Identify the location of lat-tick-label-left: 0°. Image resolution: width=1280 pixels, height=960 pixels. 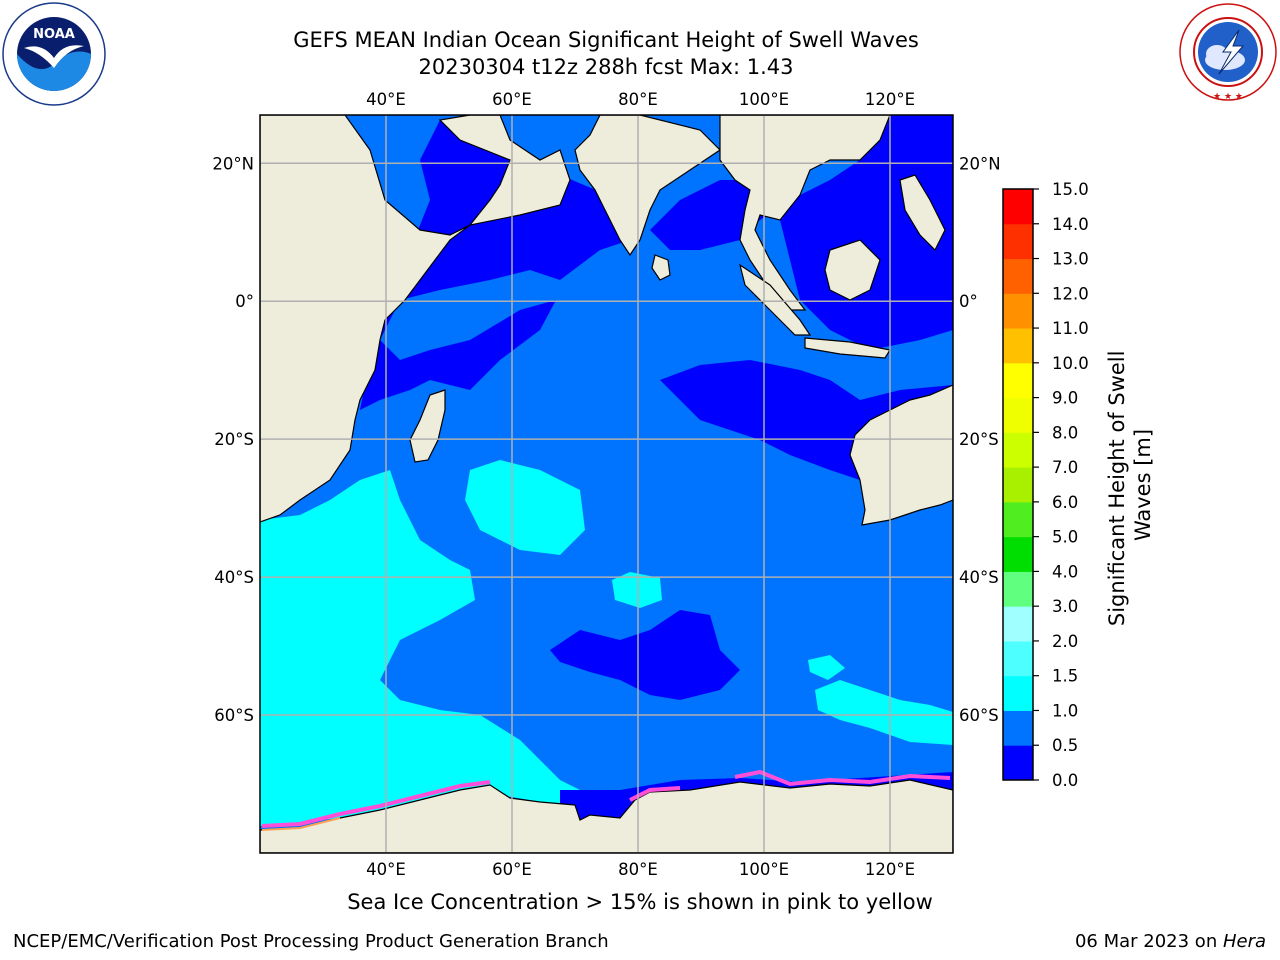
(244, 301).